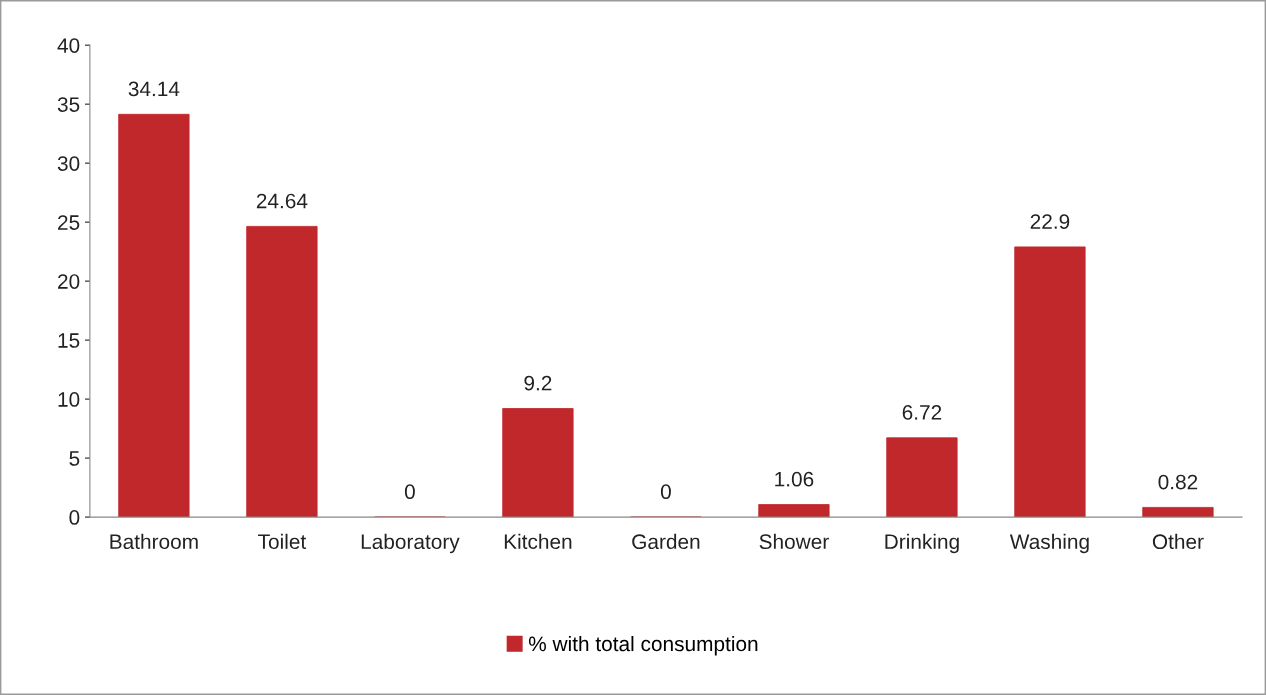 The height and width of the screenshot is (695, 1266). I want to click on y-tick-label: 10, so click(69, 399).